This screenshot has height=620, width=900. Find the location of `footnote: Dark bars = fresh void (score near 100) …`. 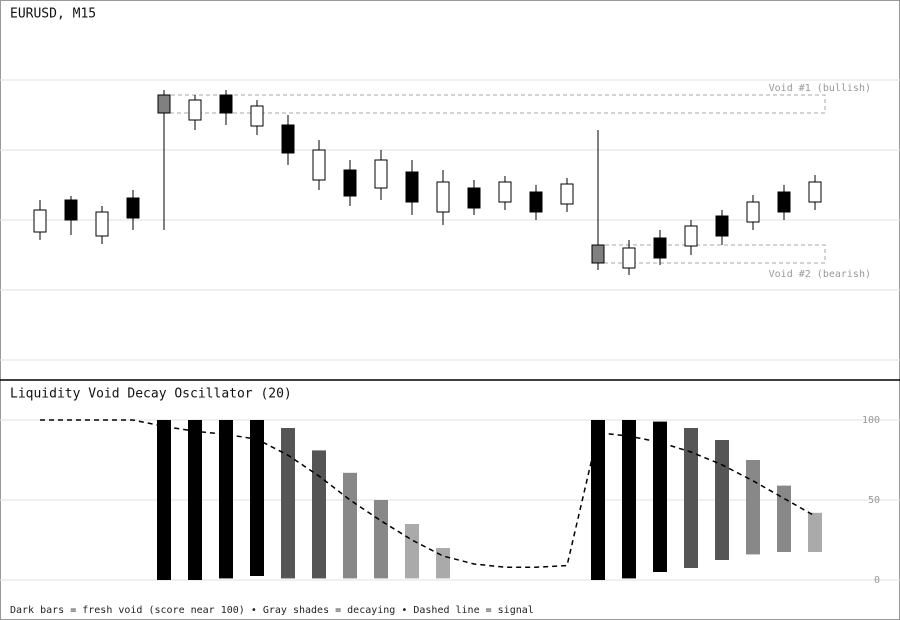

footnote: Dark bars = fresh void (score near 100) … is located at coordinates (272, 610).